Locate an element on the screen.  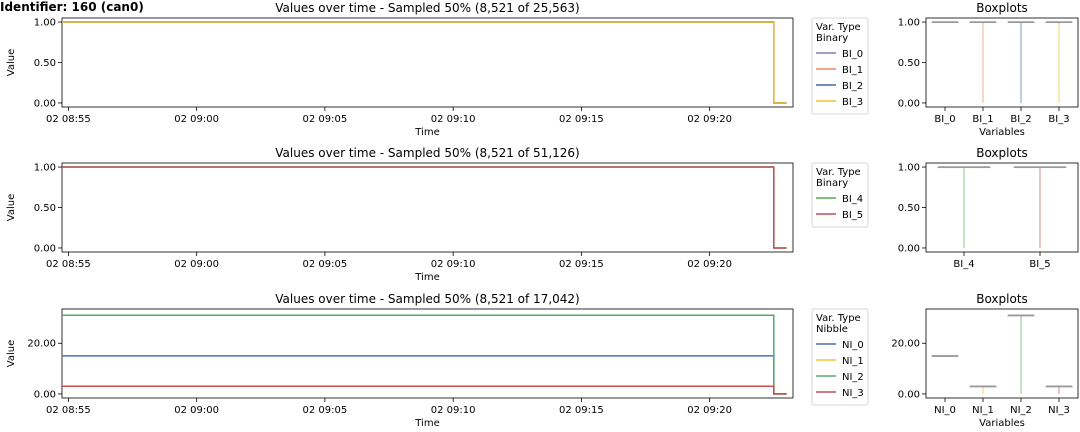
legend-label-BI_4: BI_4 is located at coordinates (852, 199).